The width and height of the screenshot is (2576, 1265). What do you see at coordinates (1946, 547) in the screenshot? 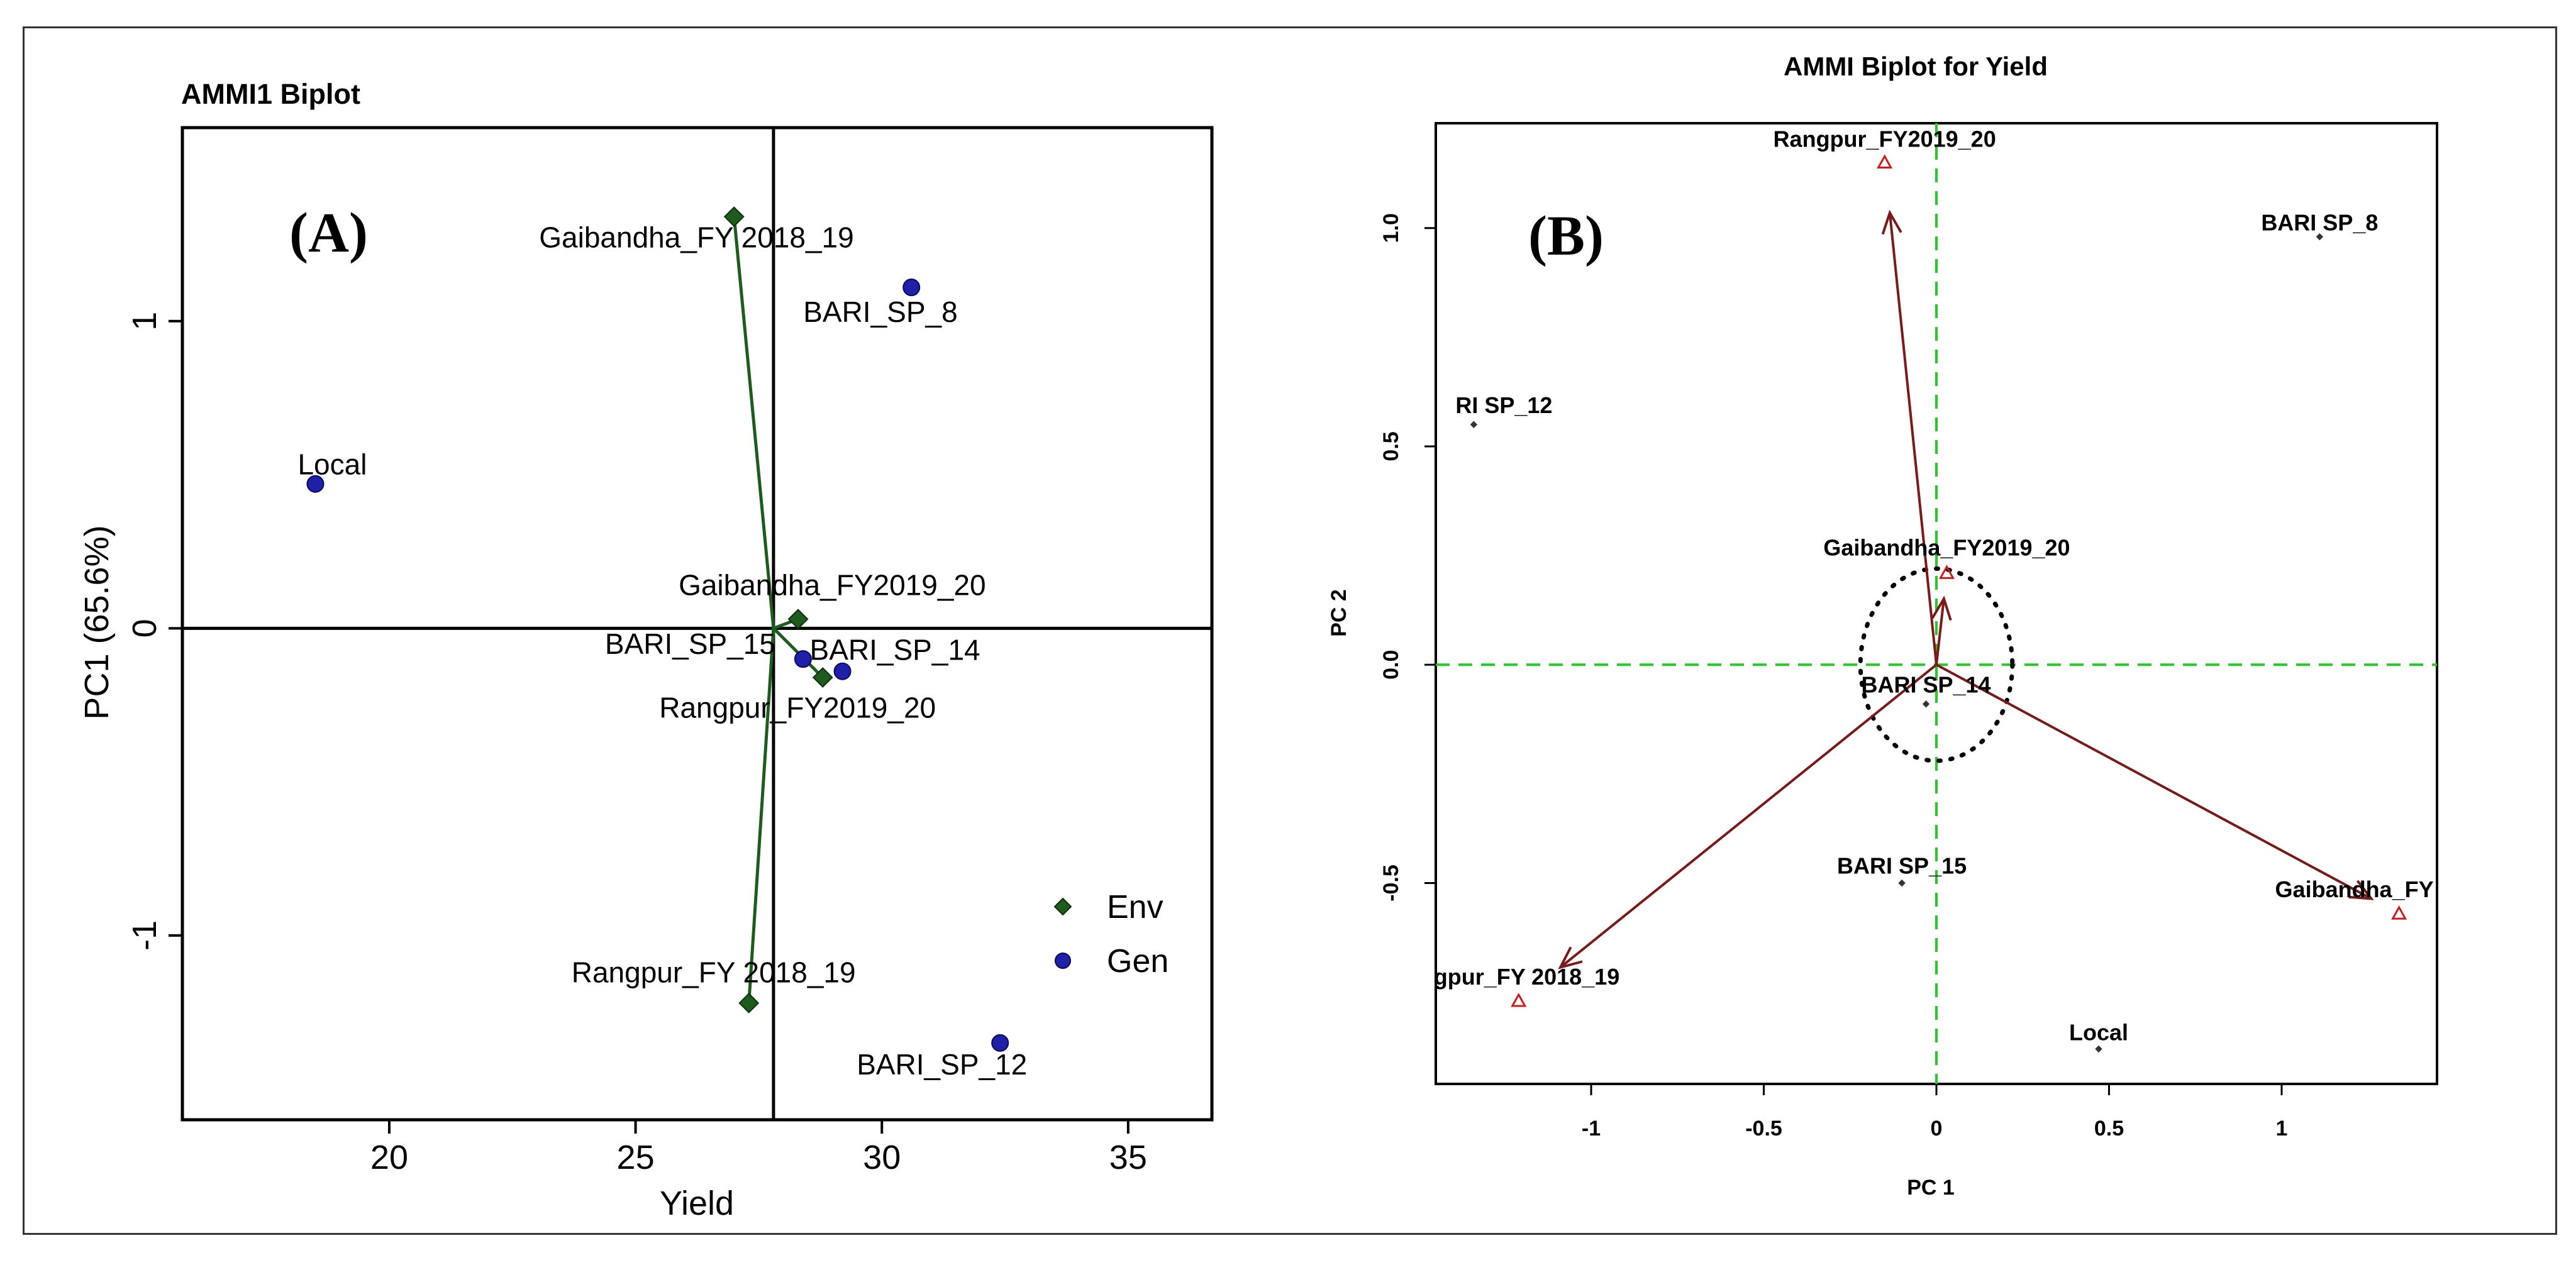
I see `panel-b-env-label: Gaibandha_FY2019_20` at bounding box center [1946, 547].